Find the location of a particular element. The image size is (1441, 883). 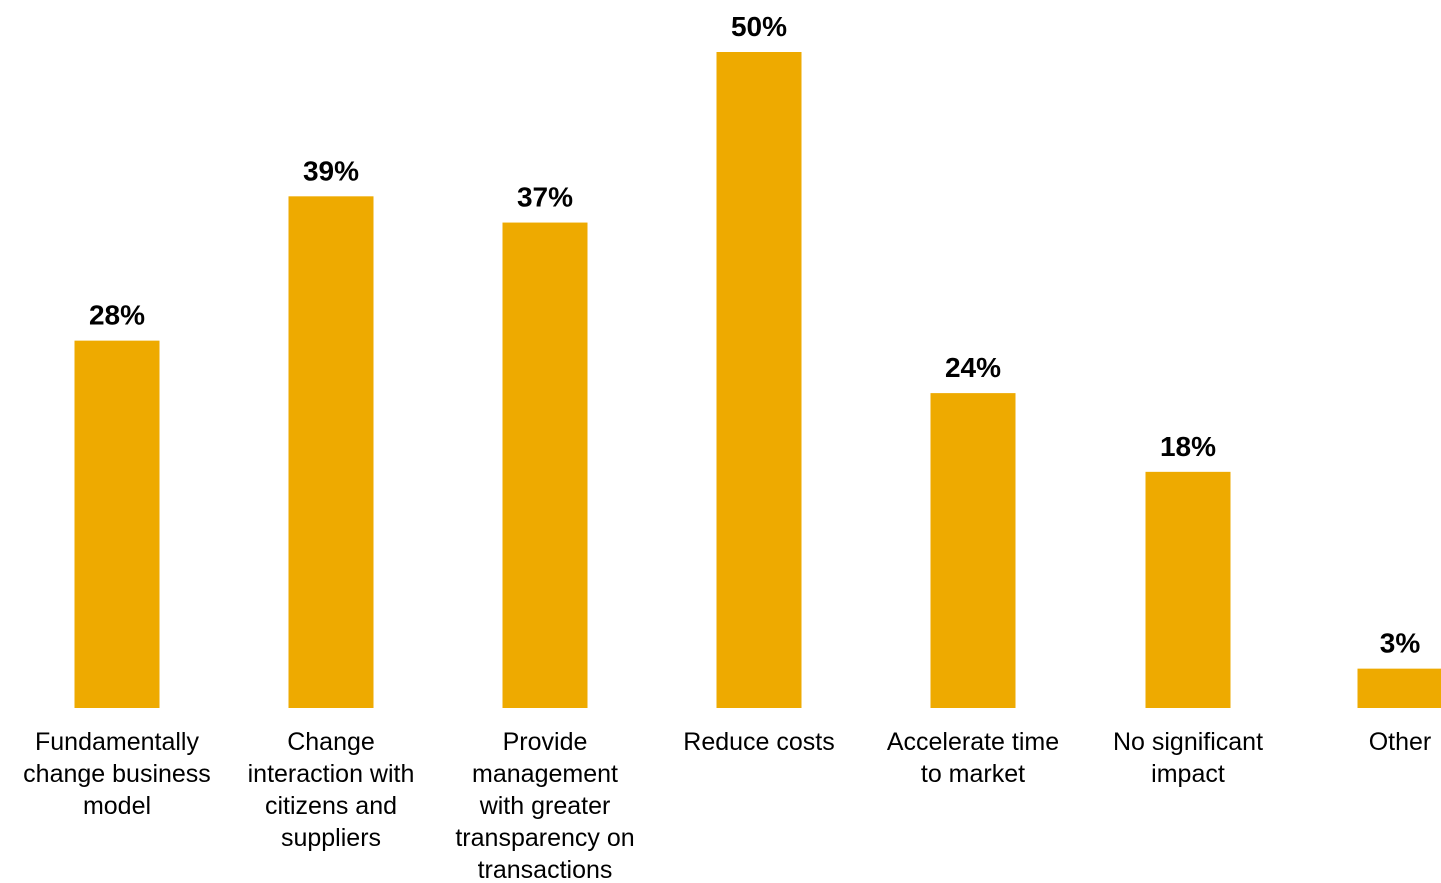

bar-value-label: 50% is located at coordinates (759, 26).